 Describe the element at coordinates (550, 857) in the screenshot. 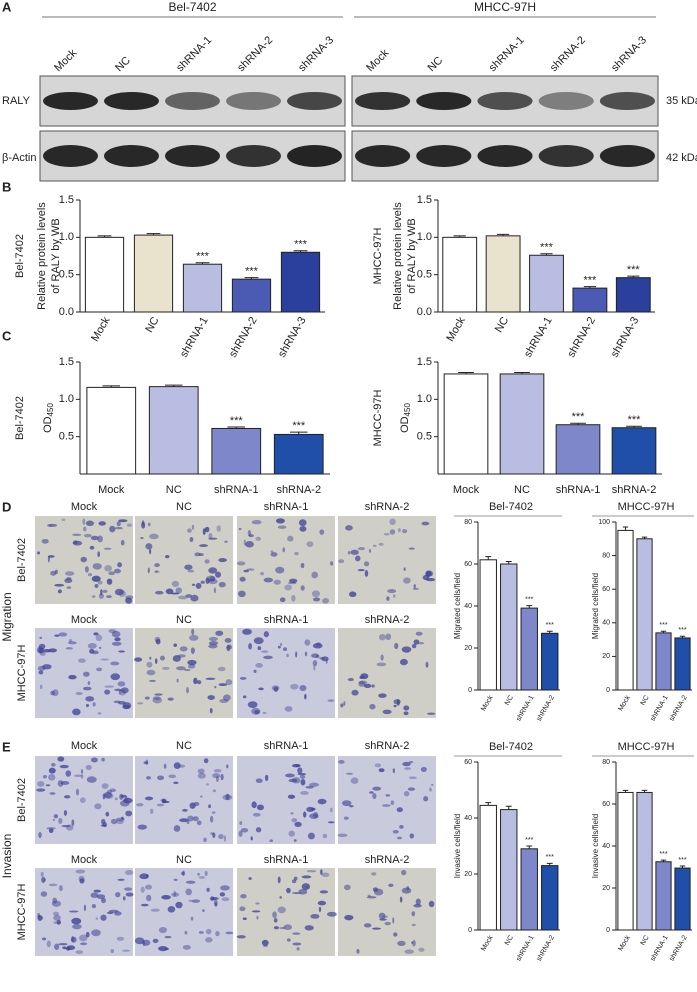

I see `significance: ***` at that location.